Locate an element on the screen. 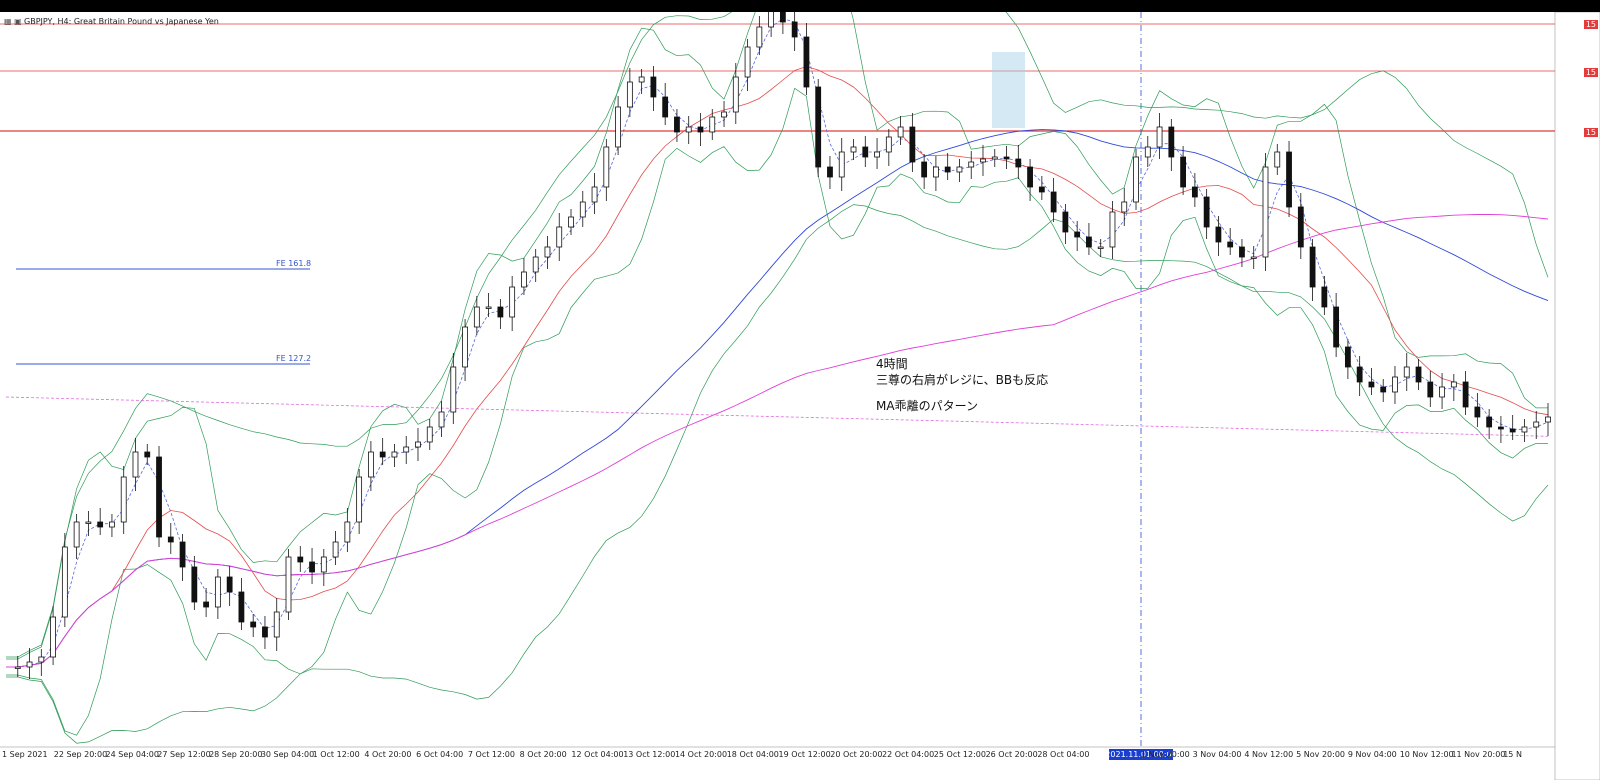 This screenshot has width=1600, height=780. x-tick-label: 3 Nov 04:00 is located at coordinates (1217, 754).